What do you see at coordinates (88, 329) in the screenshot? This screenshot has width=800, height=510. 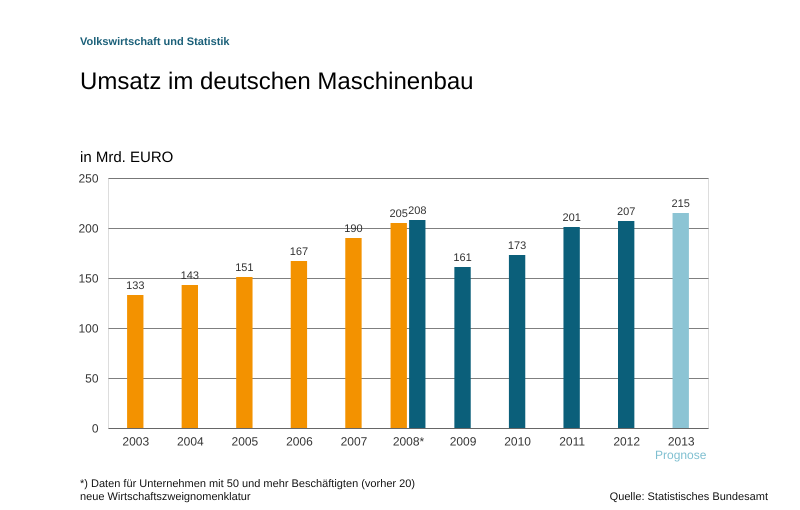 I see `y-tick-label: 100` at bounding box center [88, 329].